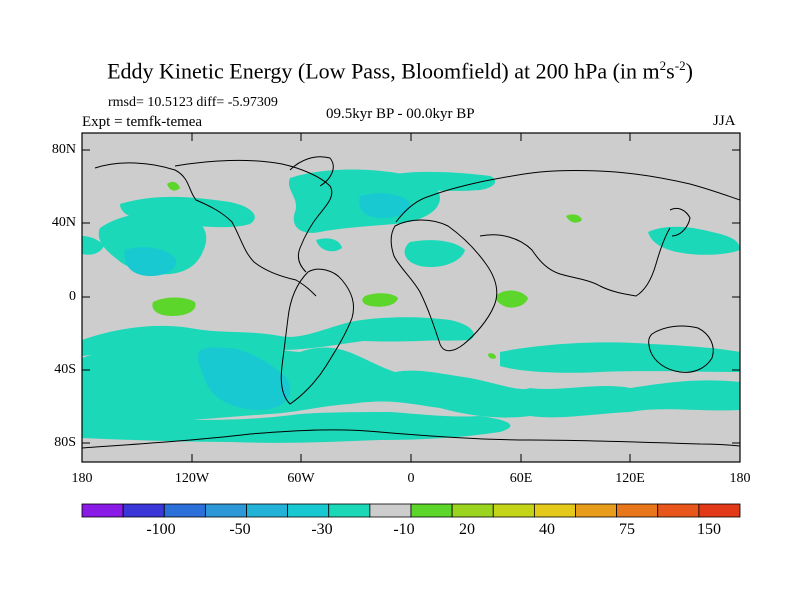  I want to click on colorbar-label: -100, so click(161, 529).